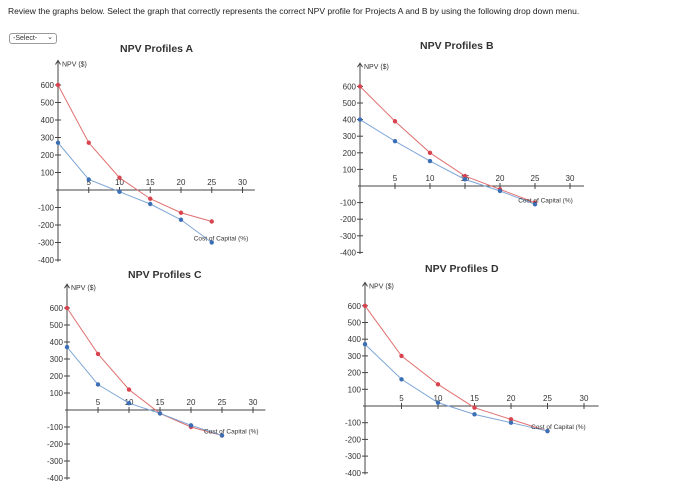  Describe the element at coordinates (381, 286) in the screenshot. I see `y-axis-label: NPV ($)` at that location.